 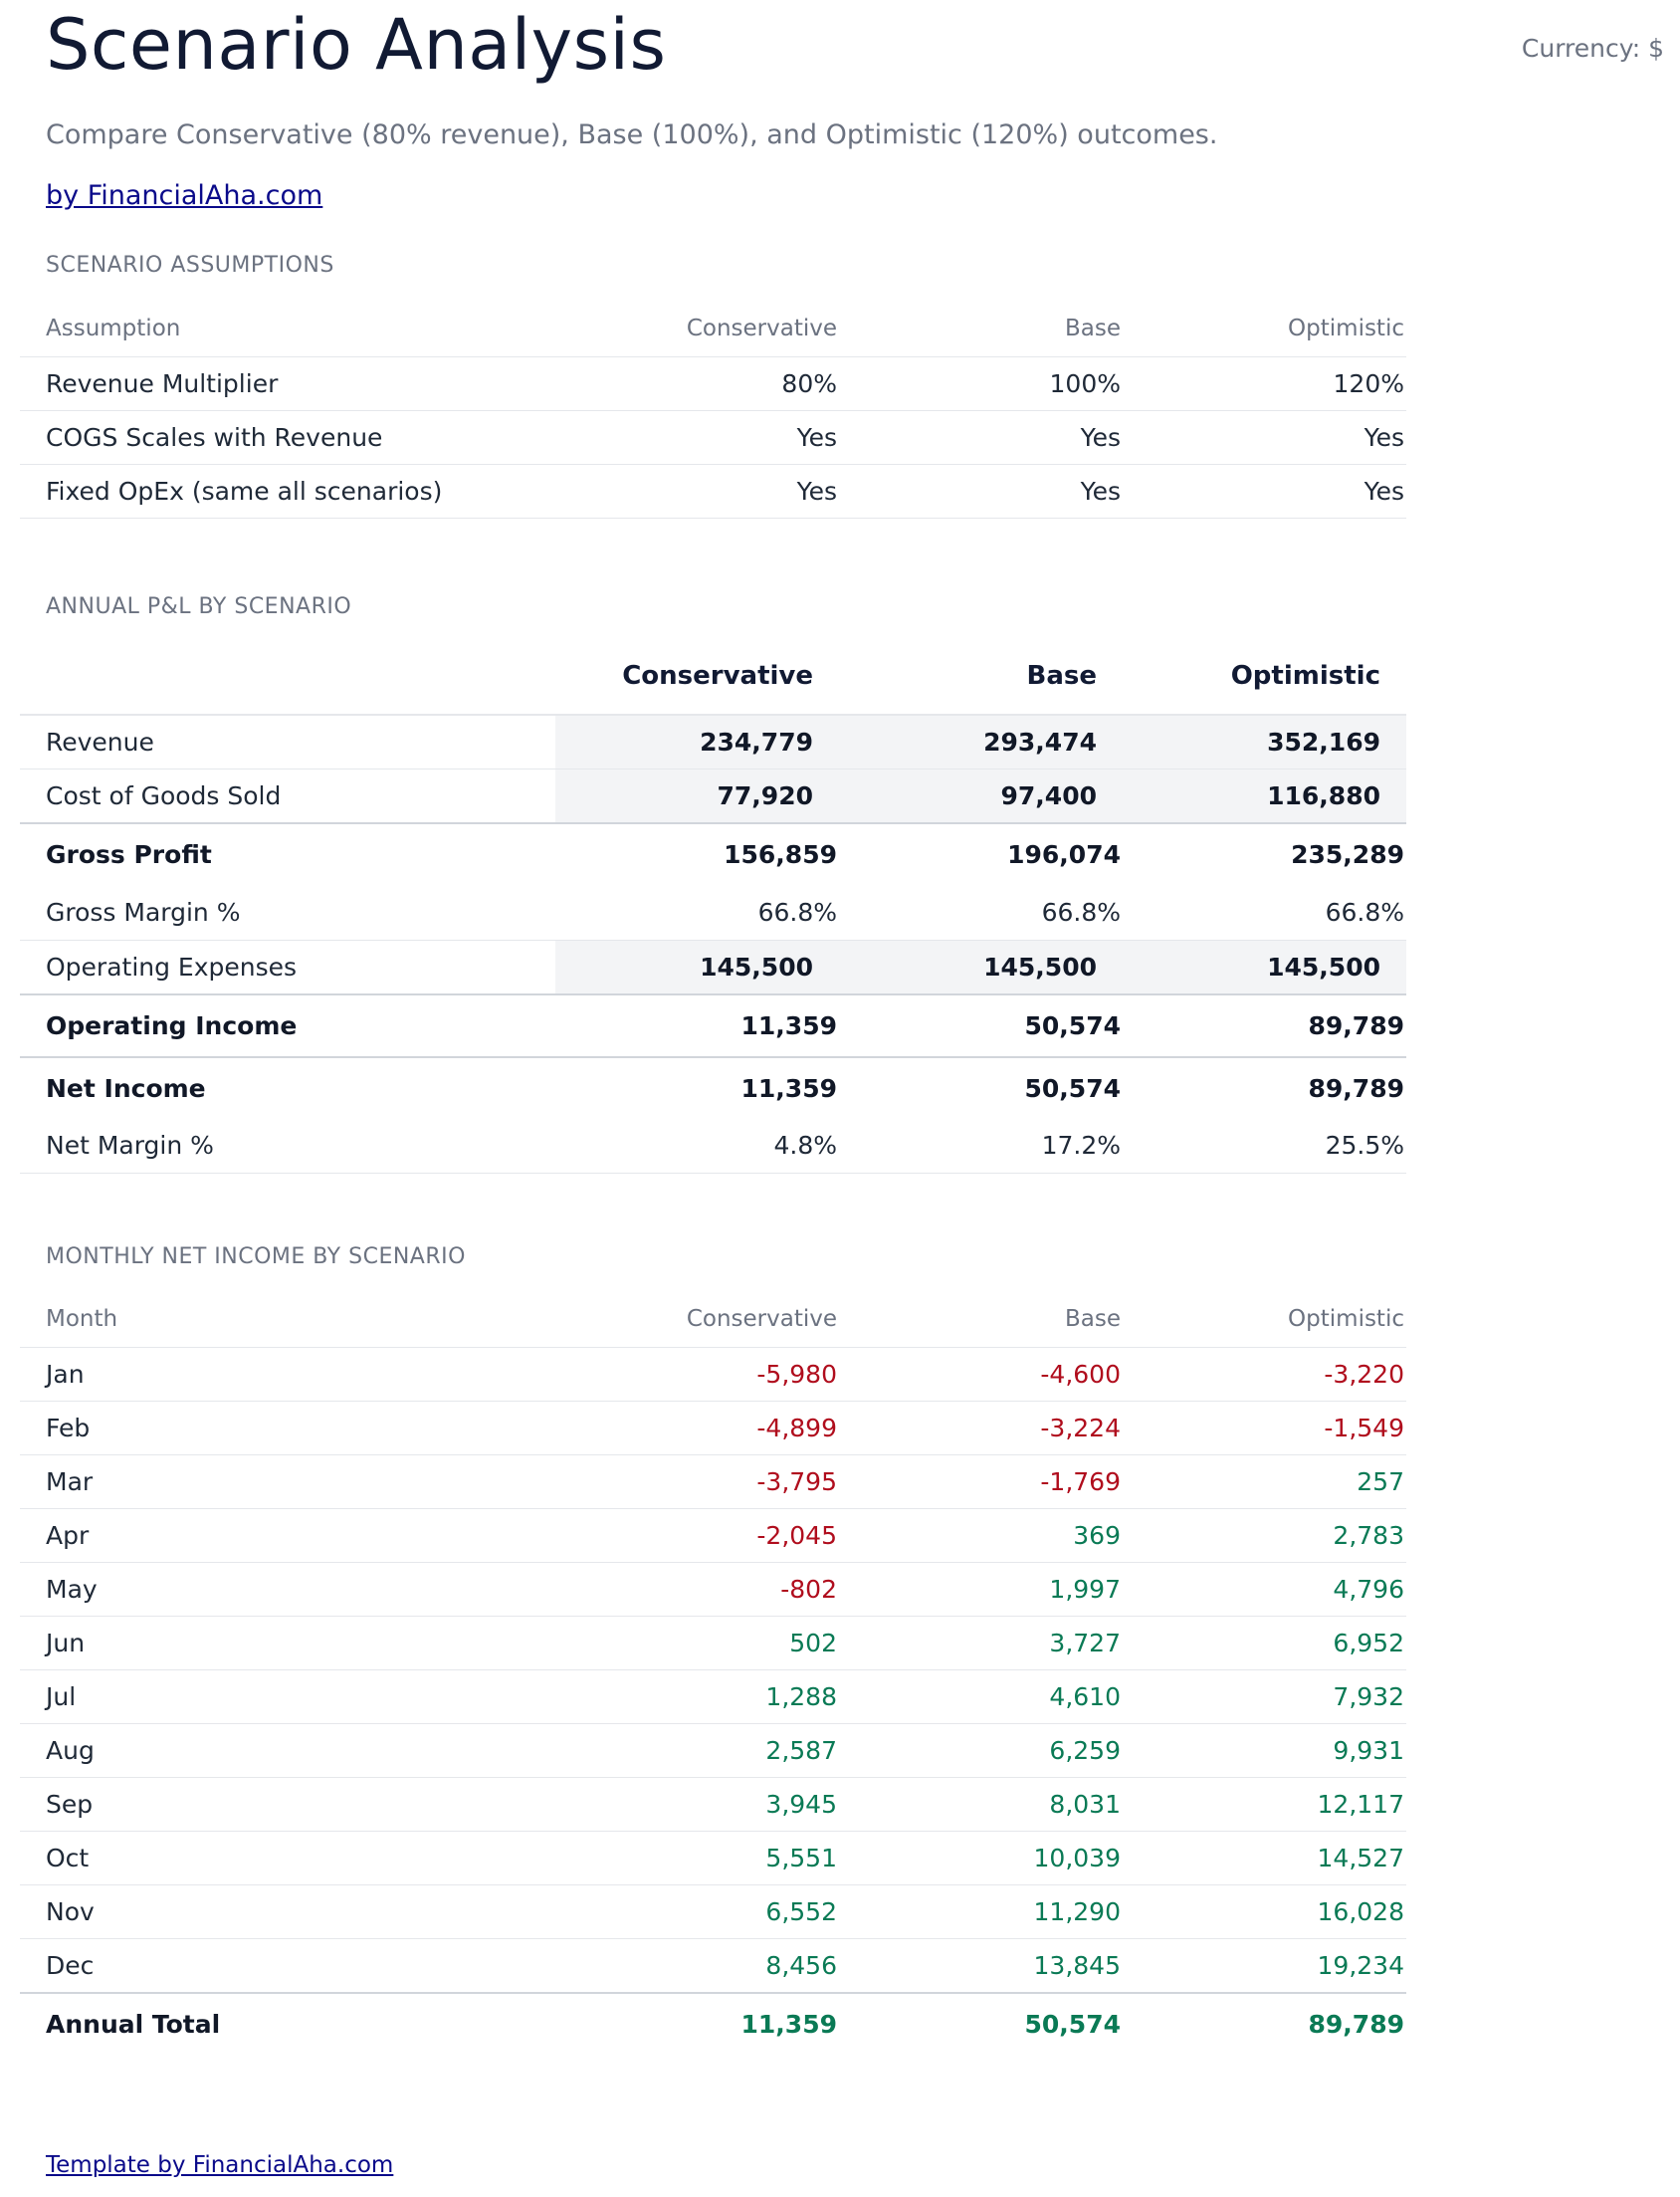 I want to click on footer-template-link: Template by FinancialAha.com, so click(x=220, y=2165).